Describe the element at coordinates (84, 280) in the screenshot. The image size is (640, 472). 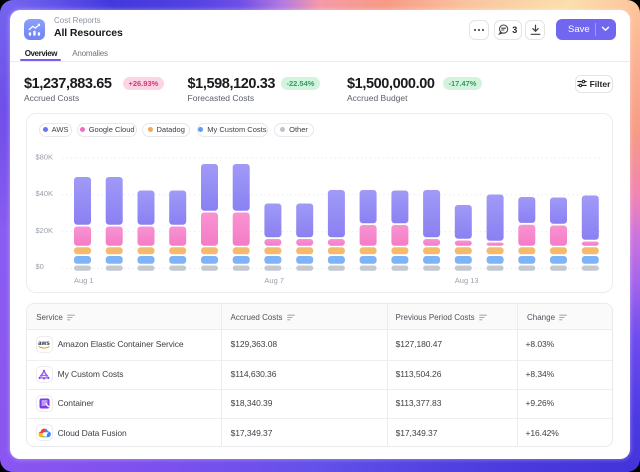
I see `svg-text: Aug 1` at that location.